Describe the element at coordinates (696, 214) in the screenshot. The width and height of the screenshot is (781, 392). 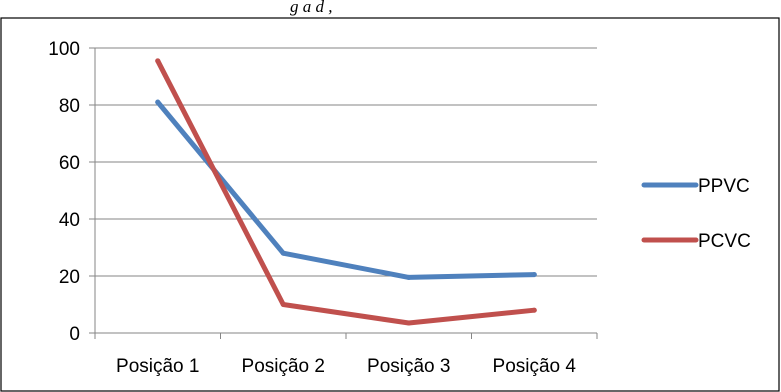
I see `legend: PPVC PCVC` at that location.